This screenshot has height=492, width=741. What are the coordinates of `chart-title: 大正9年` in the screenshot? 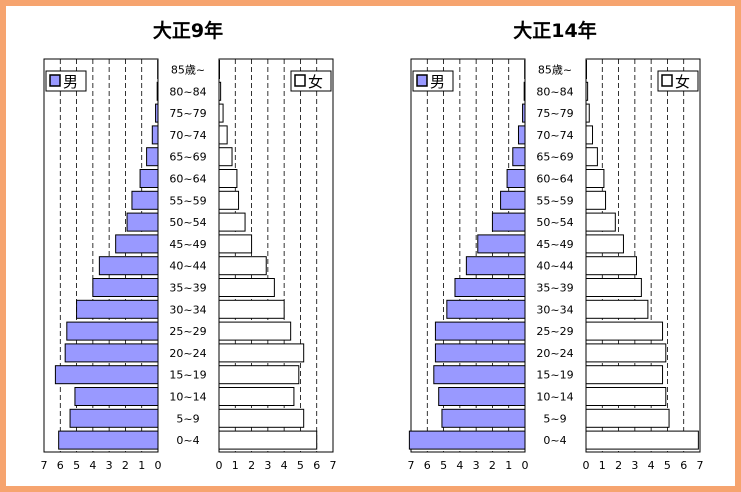 It's located at (188, 30).